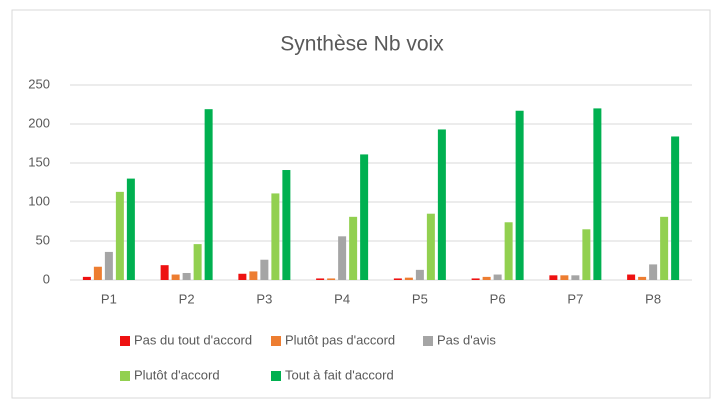  I want to click on x-tick-label: P1, so click(109, 298).